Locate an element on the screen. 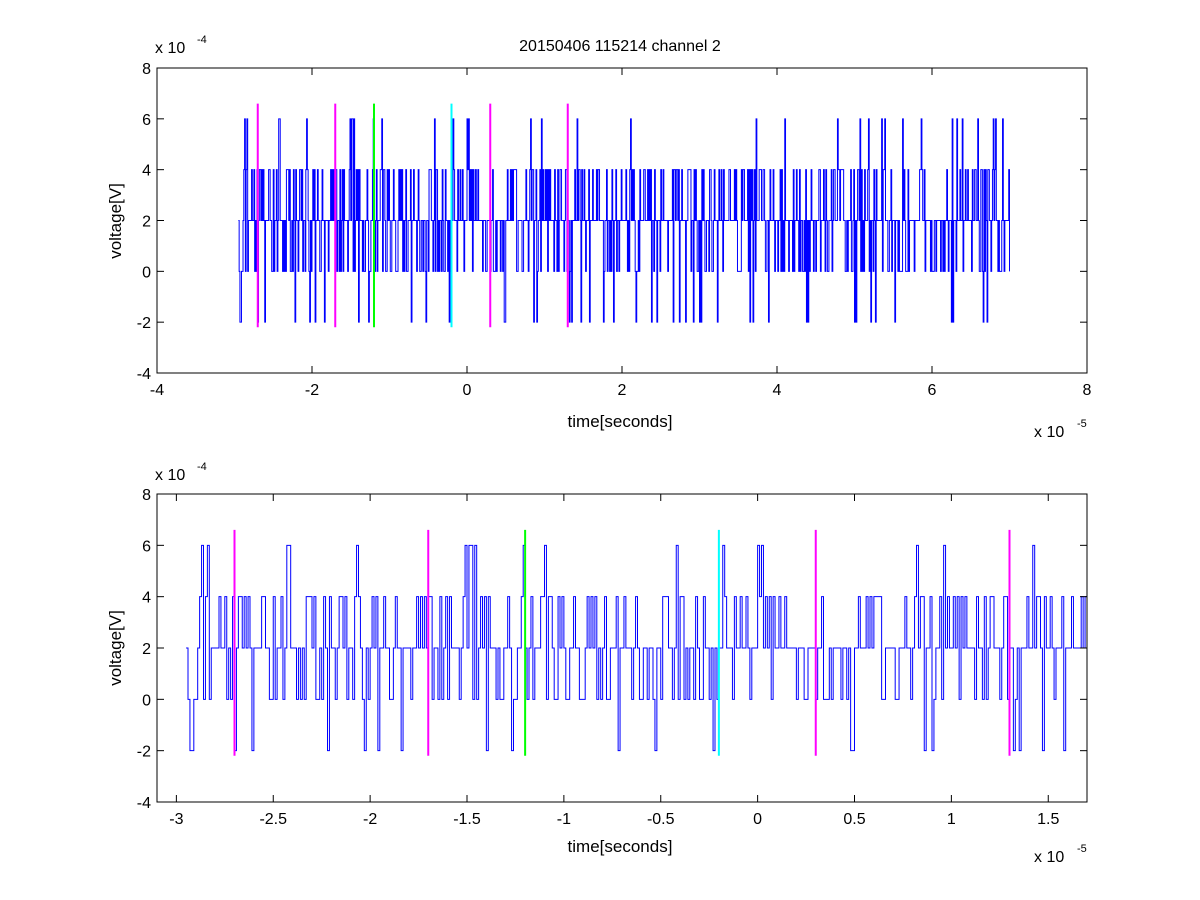  top-y-multiplier-exp: -4 is located at coordinates (202, 40).